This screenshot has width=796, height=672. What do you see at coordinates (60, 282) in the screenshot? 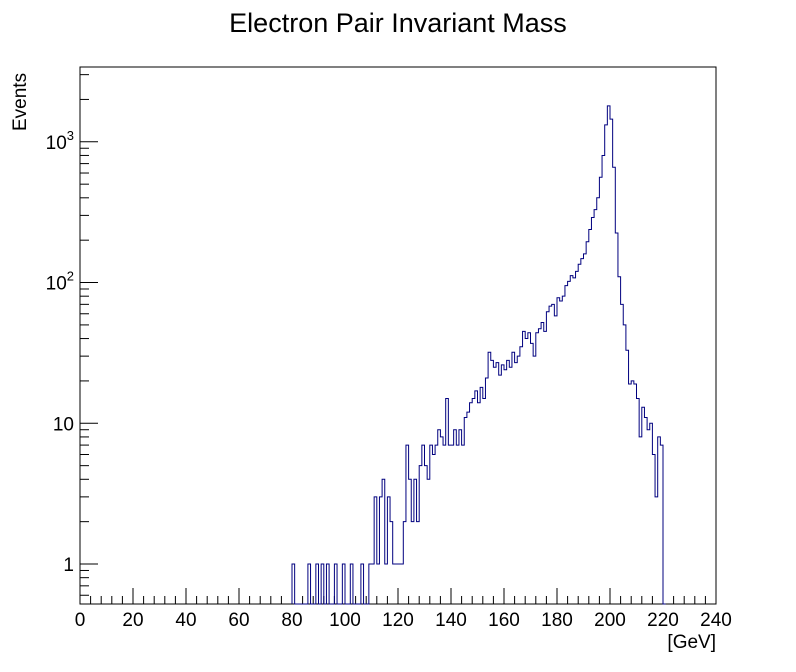
I see `y-tick-label: 10²` at bounding box center [60, 282].